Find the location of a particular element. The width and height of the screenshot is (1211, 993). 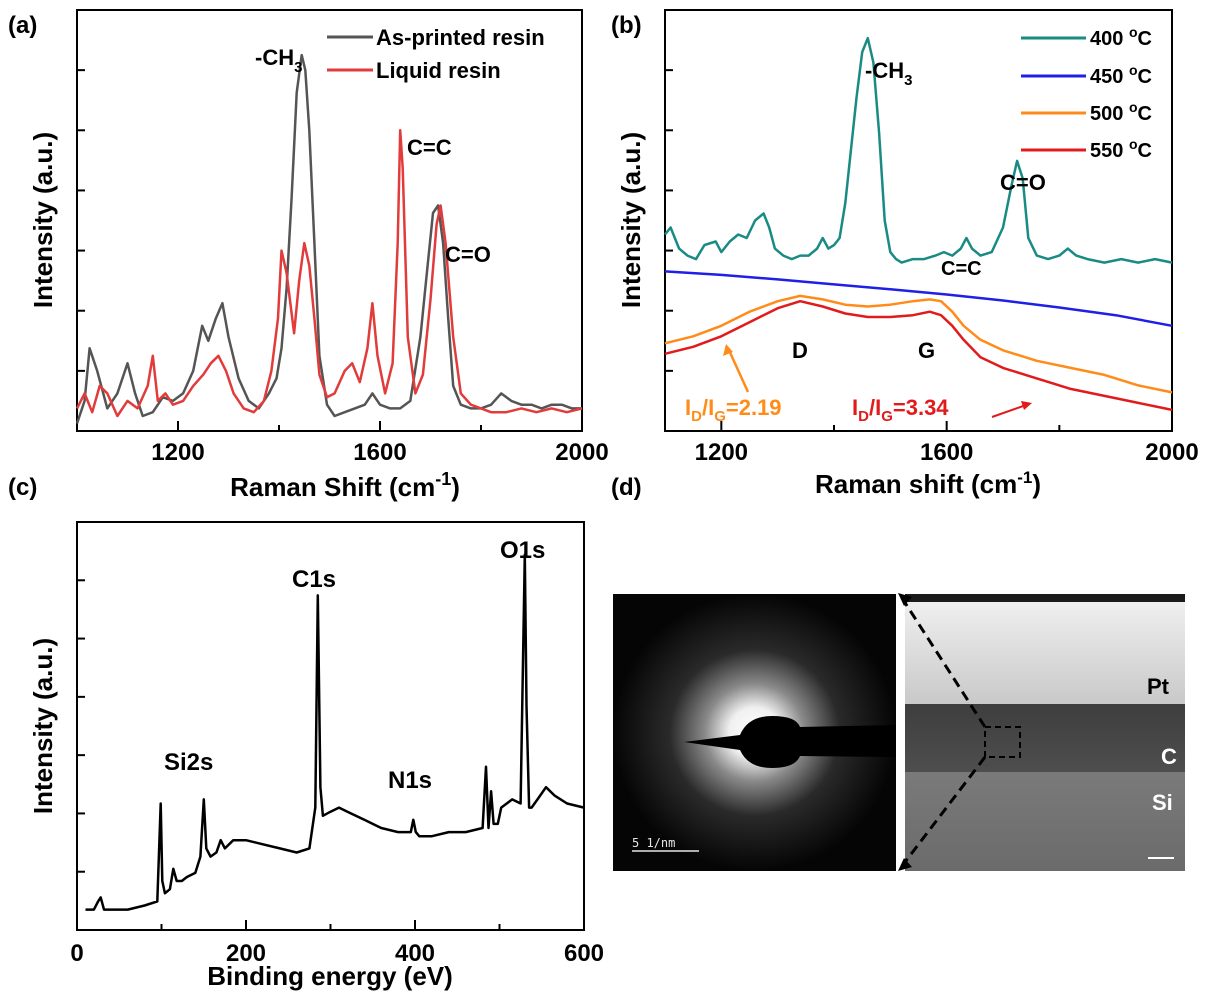

panel-c-ylabel: Intensity (a.u.) is located at coordinates (43, 726).